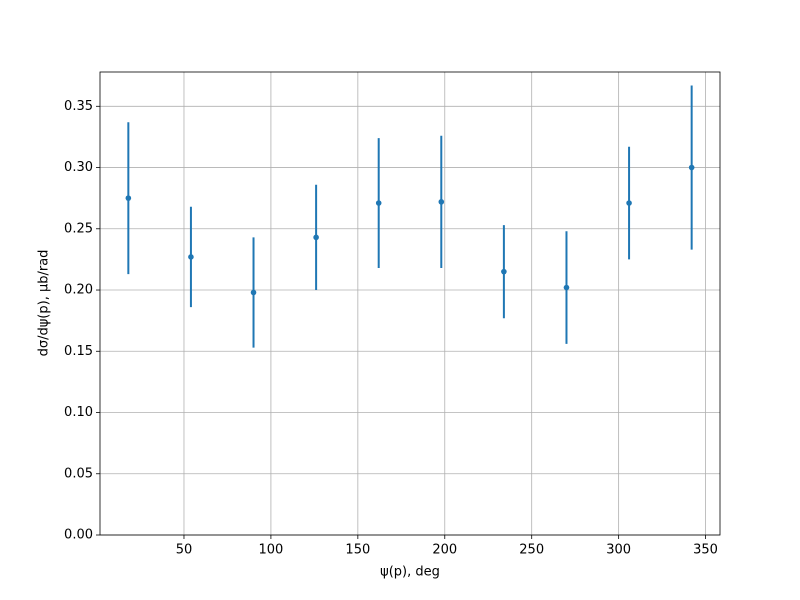 The image size is (800, 600). What do you see at coordinates (44, 303) in the screenshot?
I see `y-axis-label: dσ/dψ(p), μb/rad` at bounding box center [44, 303].